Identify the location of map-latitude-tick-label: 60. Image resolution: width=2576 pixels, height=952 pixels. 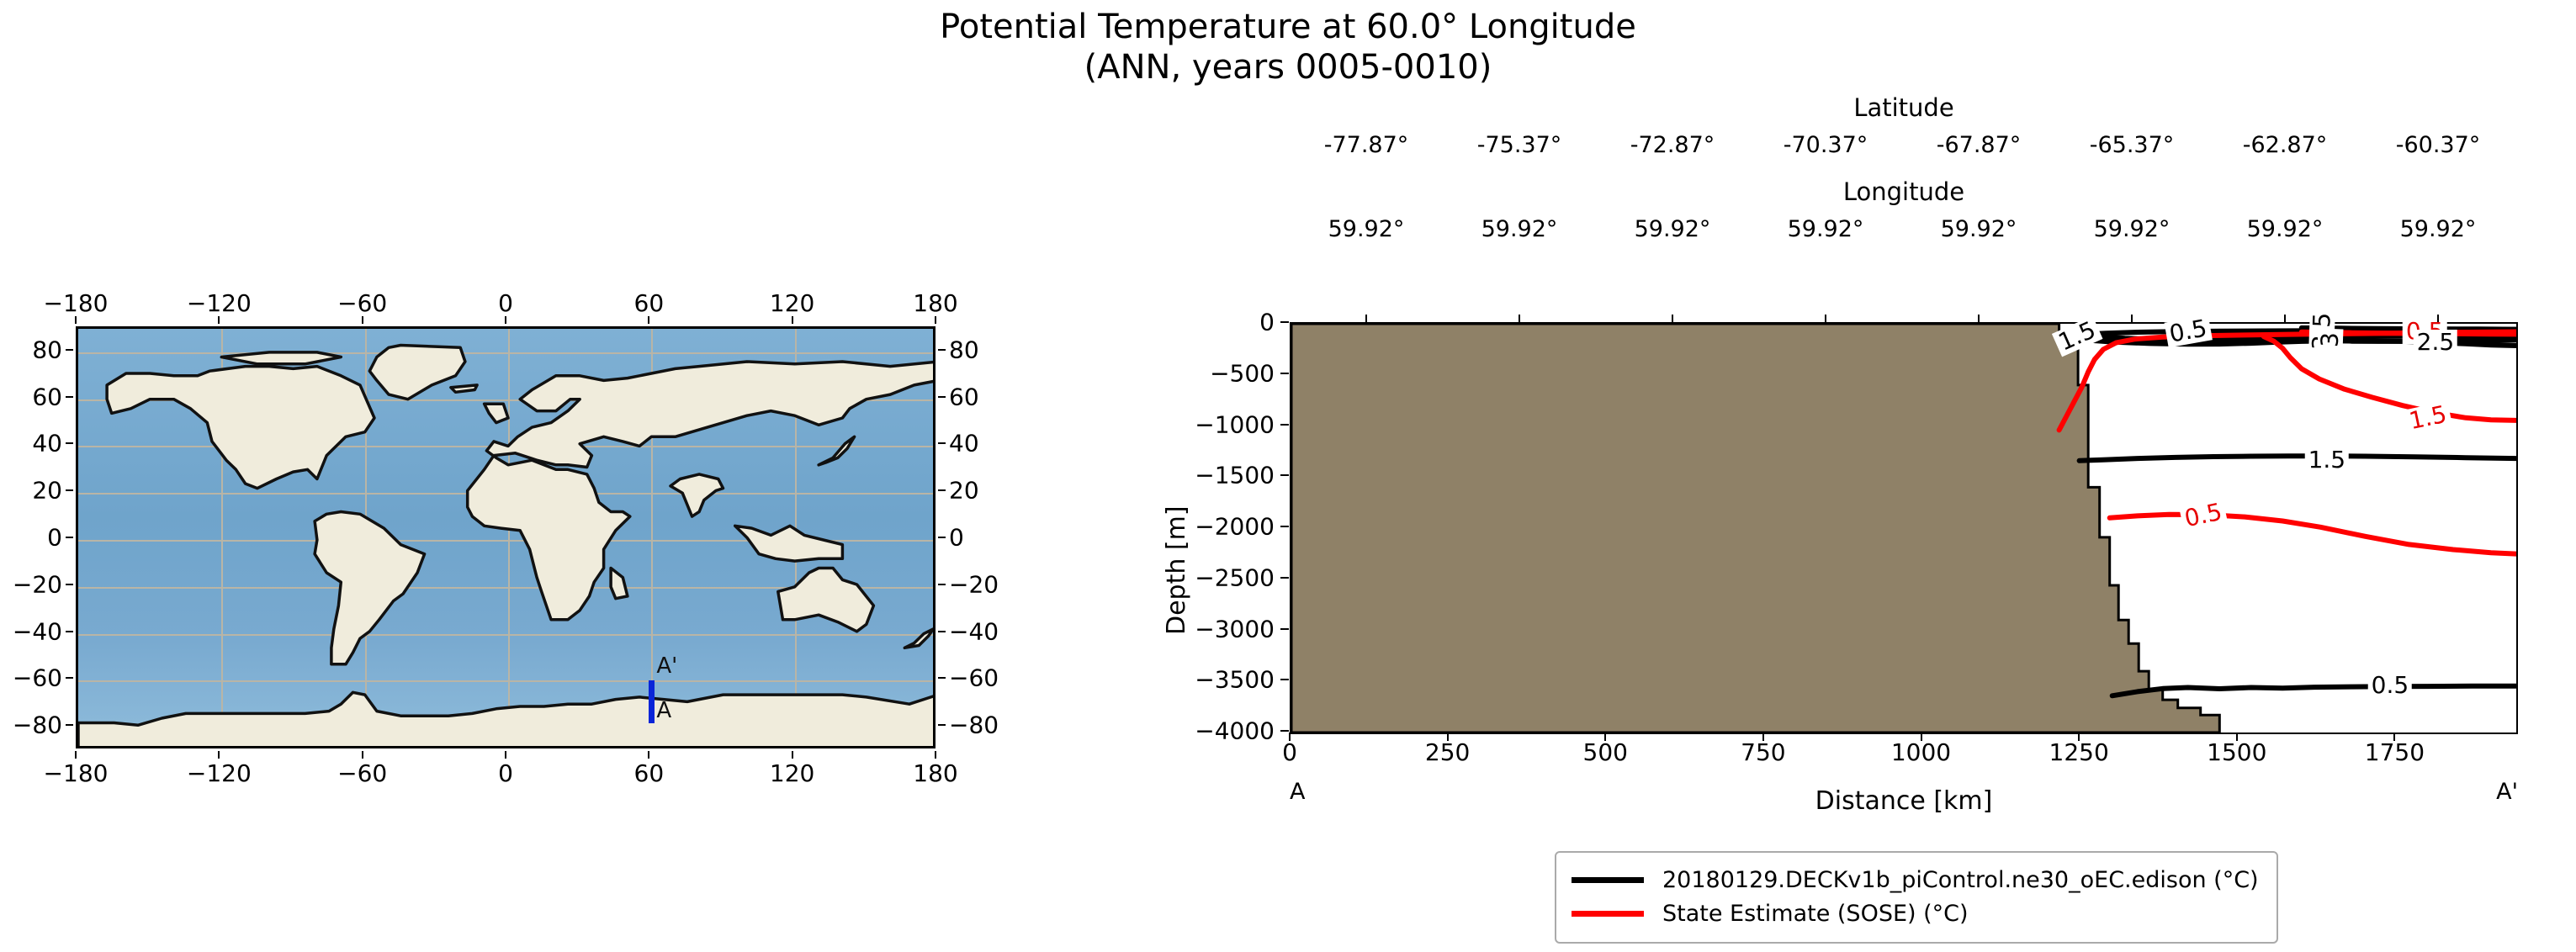
(47, 397).